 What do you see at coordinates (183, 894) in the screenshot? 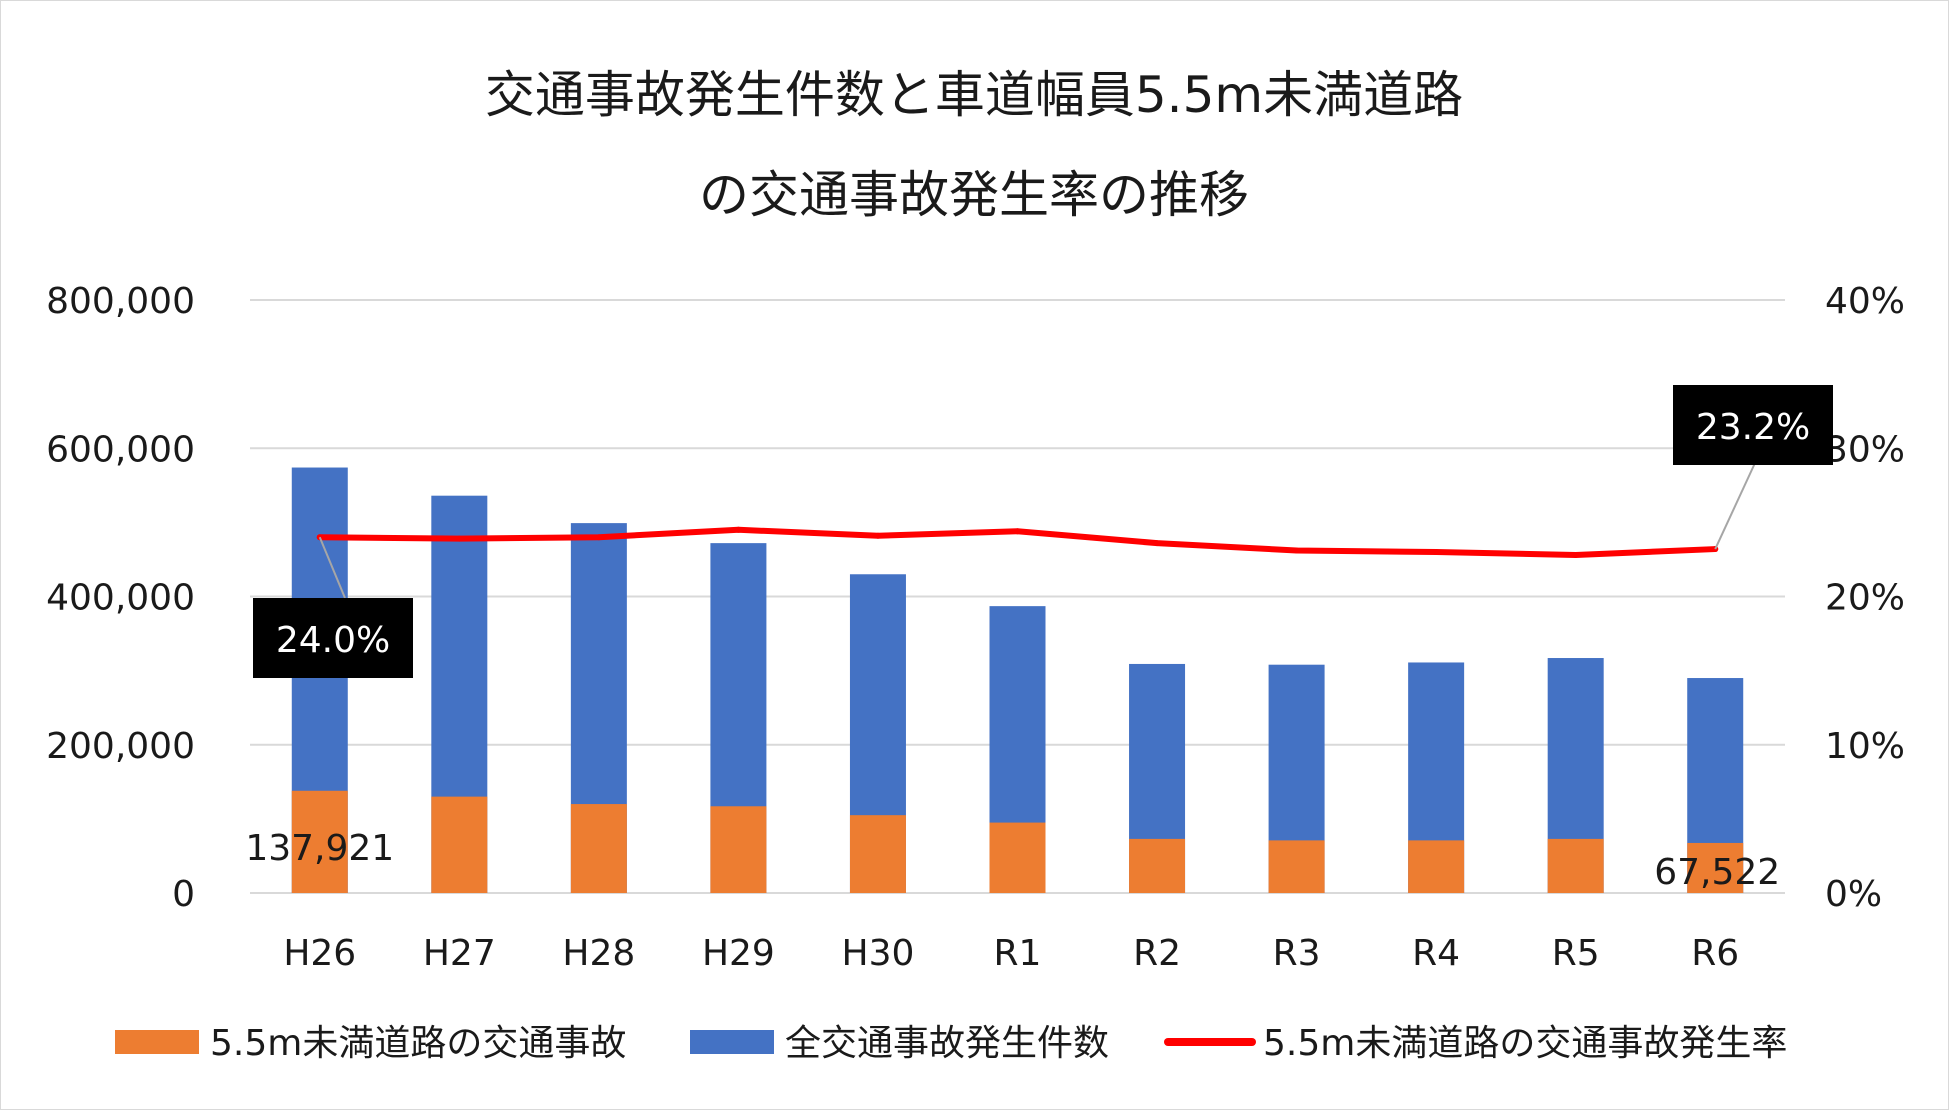
I see `left-tick-label: 0` at bounding box center [183, 894].